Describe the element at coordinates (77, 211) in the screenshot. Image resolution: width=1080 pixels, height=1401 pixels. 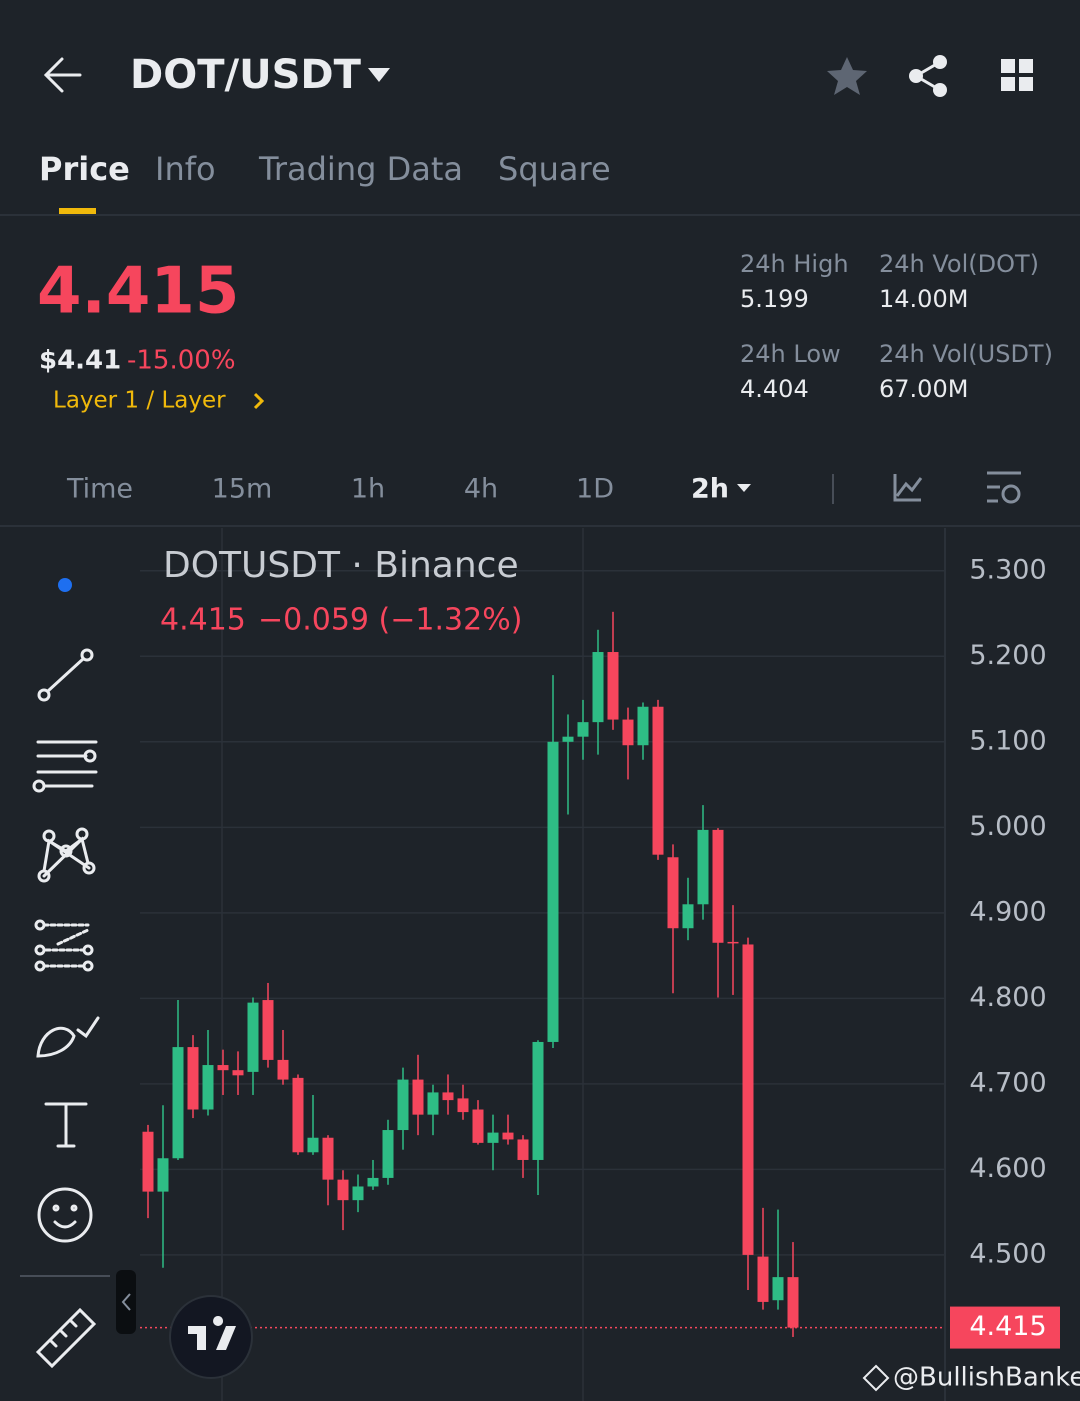
I see `active-tab-indicator` at that location.